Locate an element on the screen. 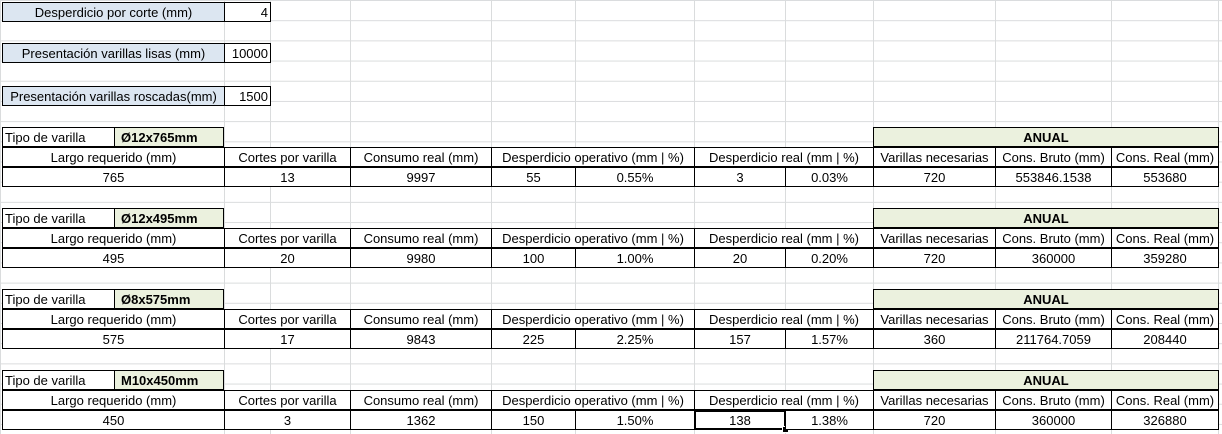 The height and width of the screenshot is (434, 1222). roscadas-value-cell: 1500 is located at coordinates (247, 96).